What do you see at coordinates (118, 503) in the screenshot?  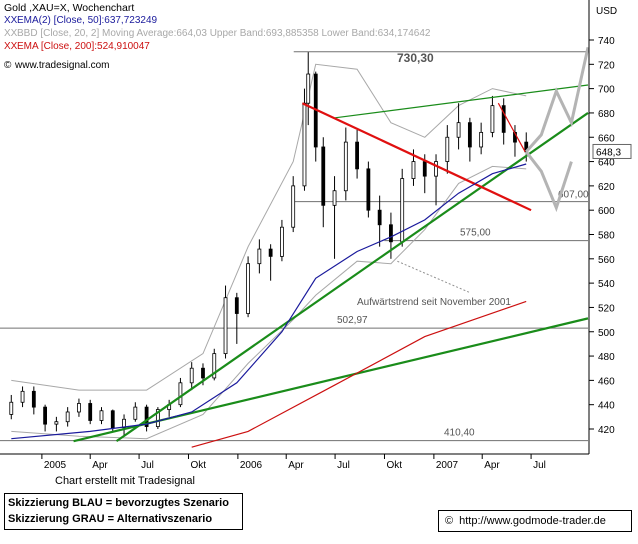 I see `scenario-legend-blue: Skizzierung BLAU = bevorzugtes Szenario` at bounding box center [118, 503].